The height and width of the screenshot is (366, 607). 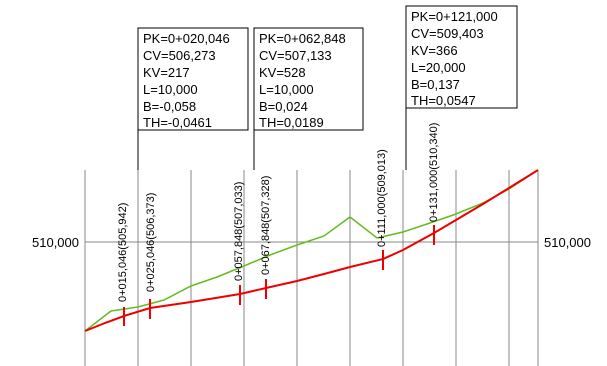 What do you see at coordinates (291, 122) in the screenshot?
I see `curve-box-line: TH=0,0189` at bounding box center [291, 122].